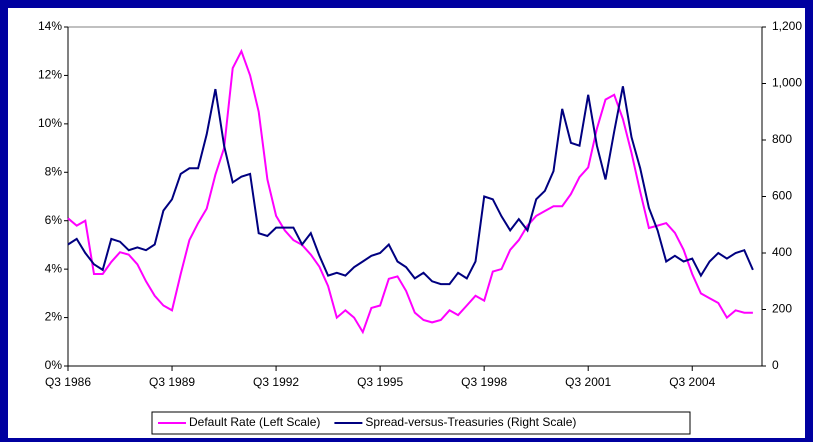  What do you see at coordinates (782, 196) in the screenshot?
I see `y2-tick-label: 600` at bounding box center [782, 196].